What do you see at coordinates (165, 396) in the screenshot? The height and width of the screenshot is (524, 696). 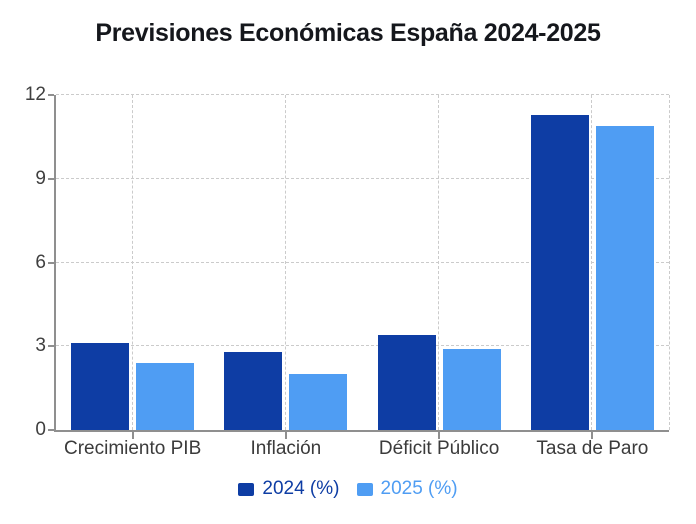 I see `bar-2025-crecimiento-pib` at bounding box center [165, 396].